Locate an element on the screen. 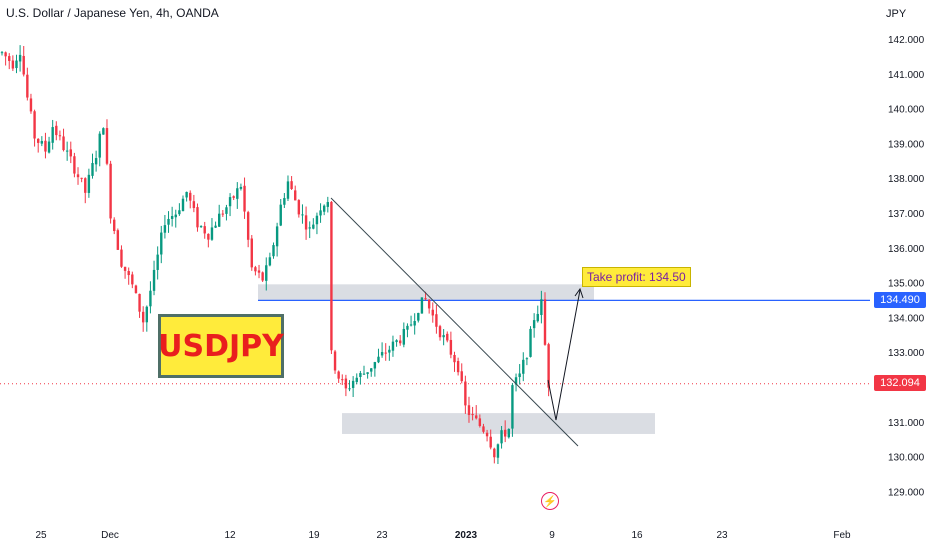 This screenshot has width=932, height=550. x-tick-label: 12 is located at coordinates (230, 535).